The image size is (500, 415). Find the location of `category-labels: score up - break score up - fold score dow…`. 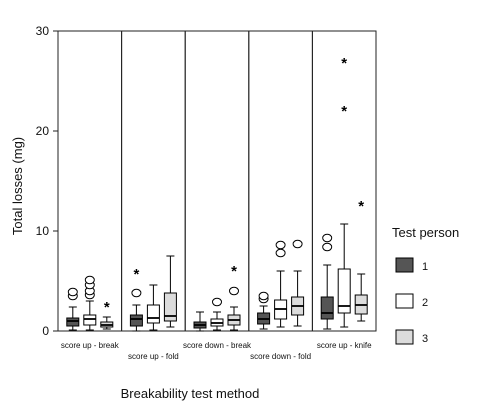

category-labels: score up - break score up - fold score dow… is located at coordinates (216, 351).